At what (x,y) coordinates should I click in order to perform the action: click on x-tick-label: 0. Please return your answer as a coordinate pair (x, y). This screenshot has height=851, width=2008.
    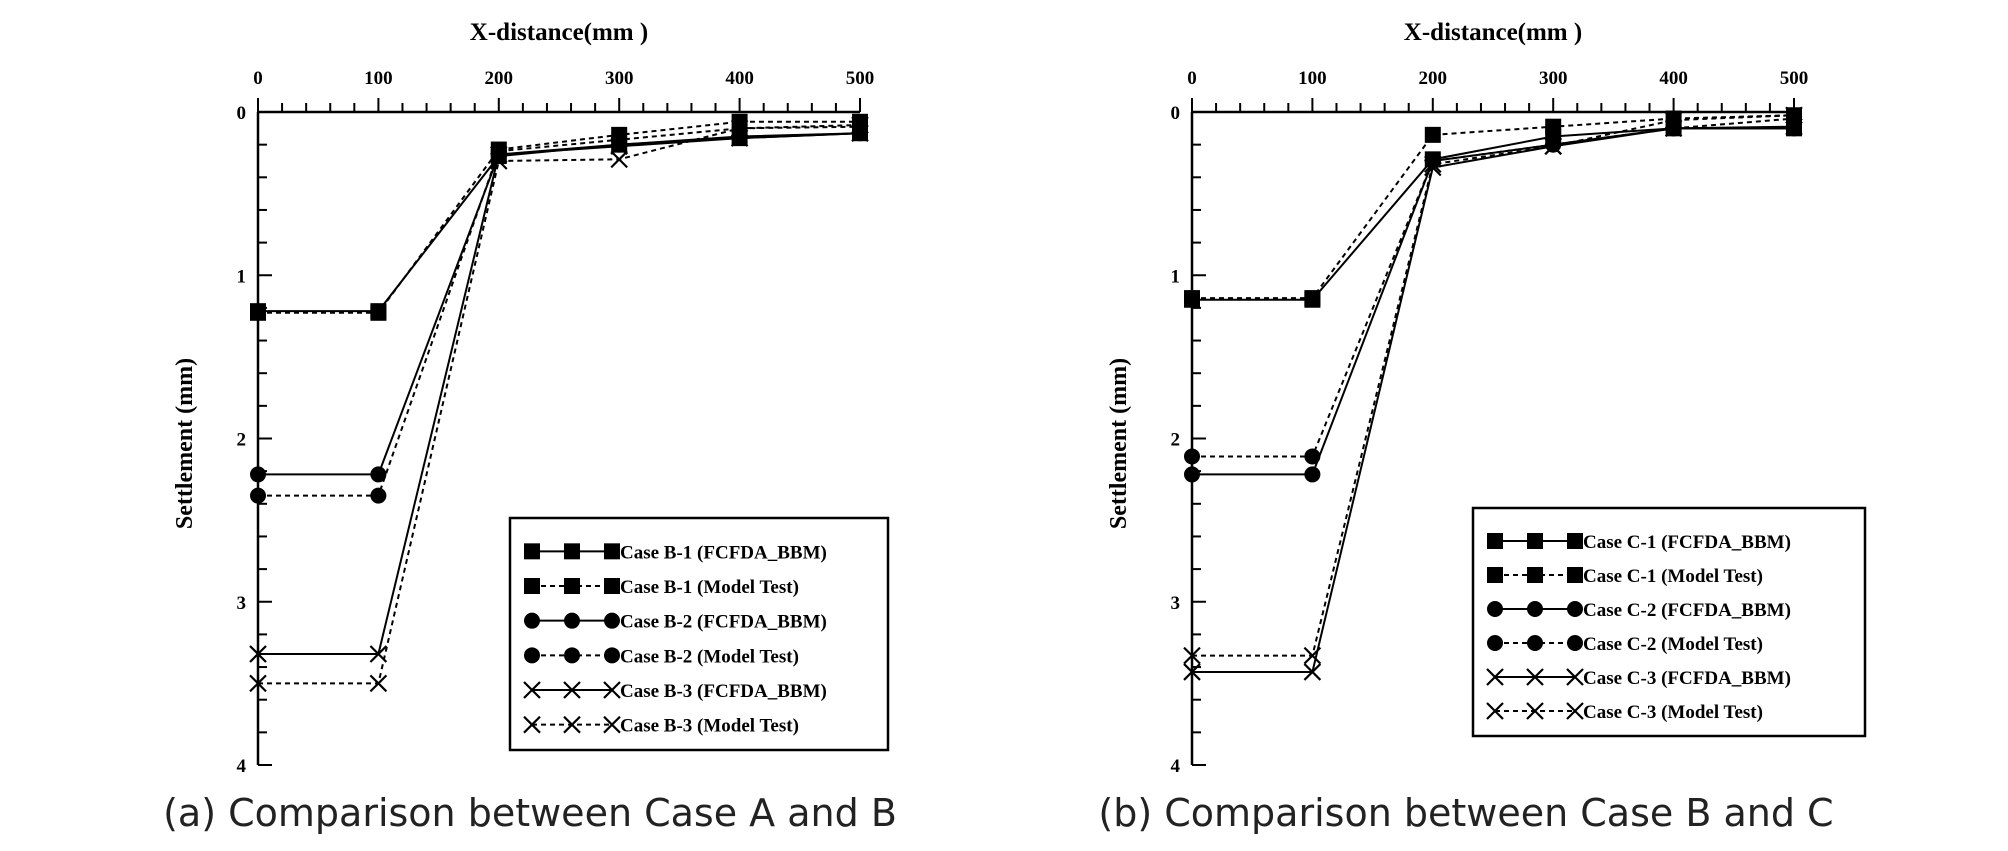
    Looking at the image, I should click on (1192, 78).